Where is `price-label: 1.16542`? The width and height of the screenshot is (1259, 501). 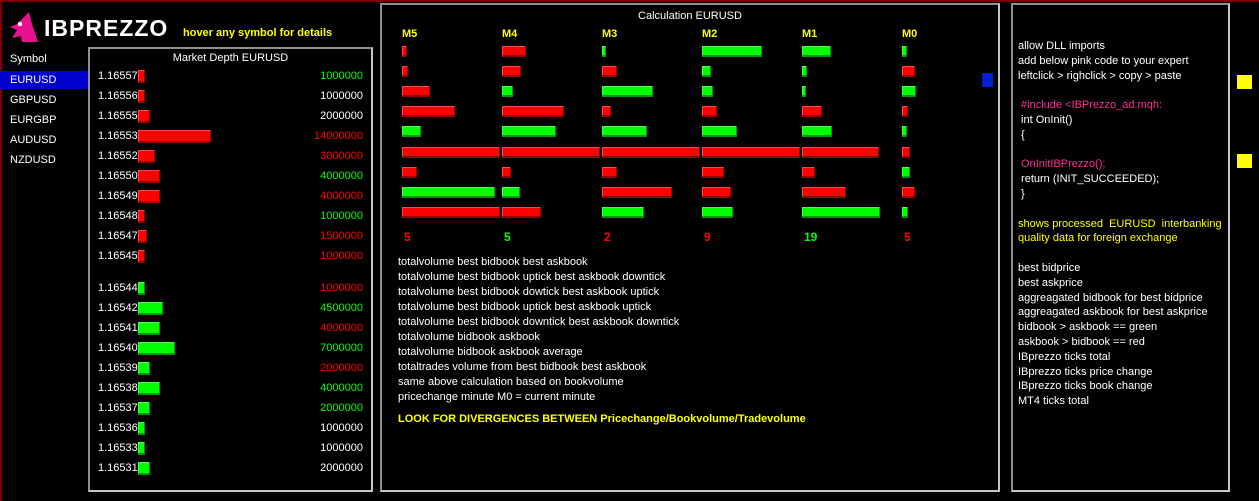 price-label: 1.16542 is located at coordinates (118, 308).